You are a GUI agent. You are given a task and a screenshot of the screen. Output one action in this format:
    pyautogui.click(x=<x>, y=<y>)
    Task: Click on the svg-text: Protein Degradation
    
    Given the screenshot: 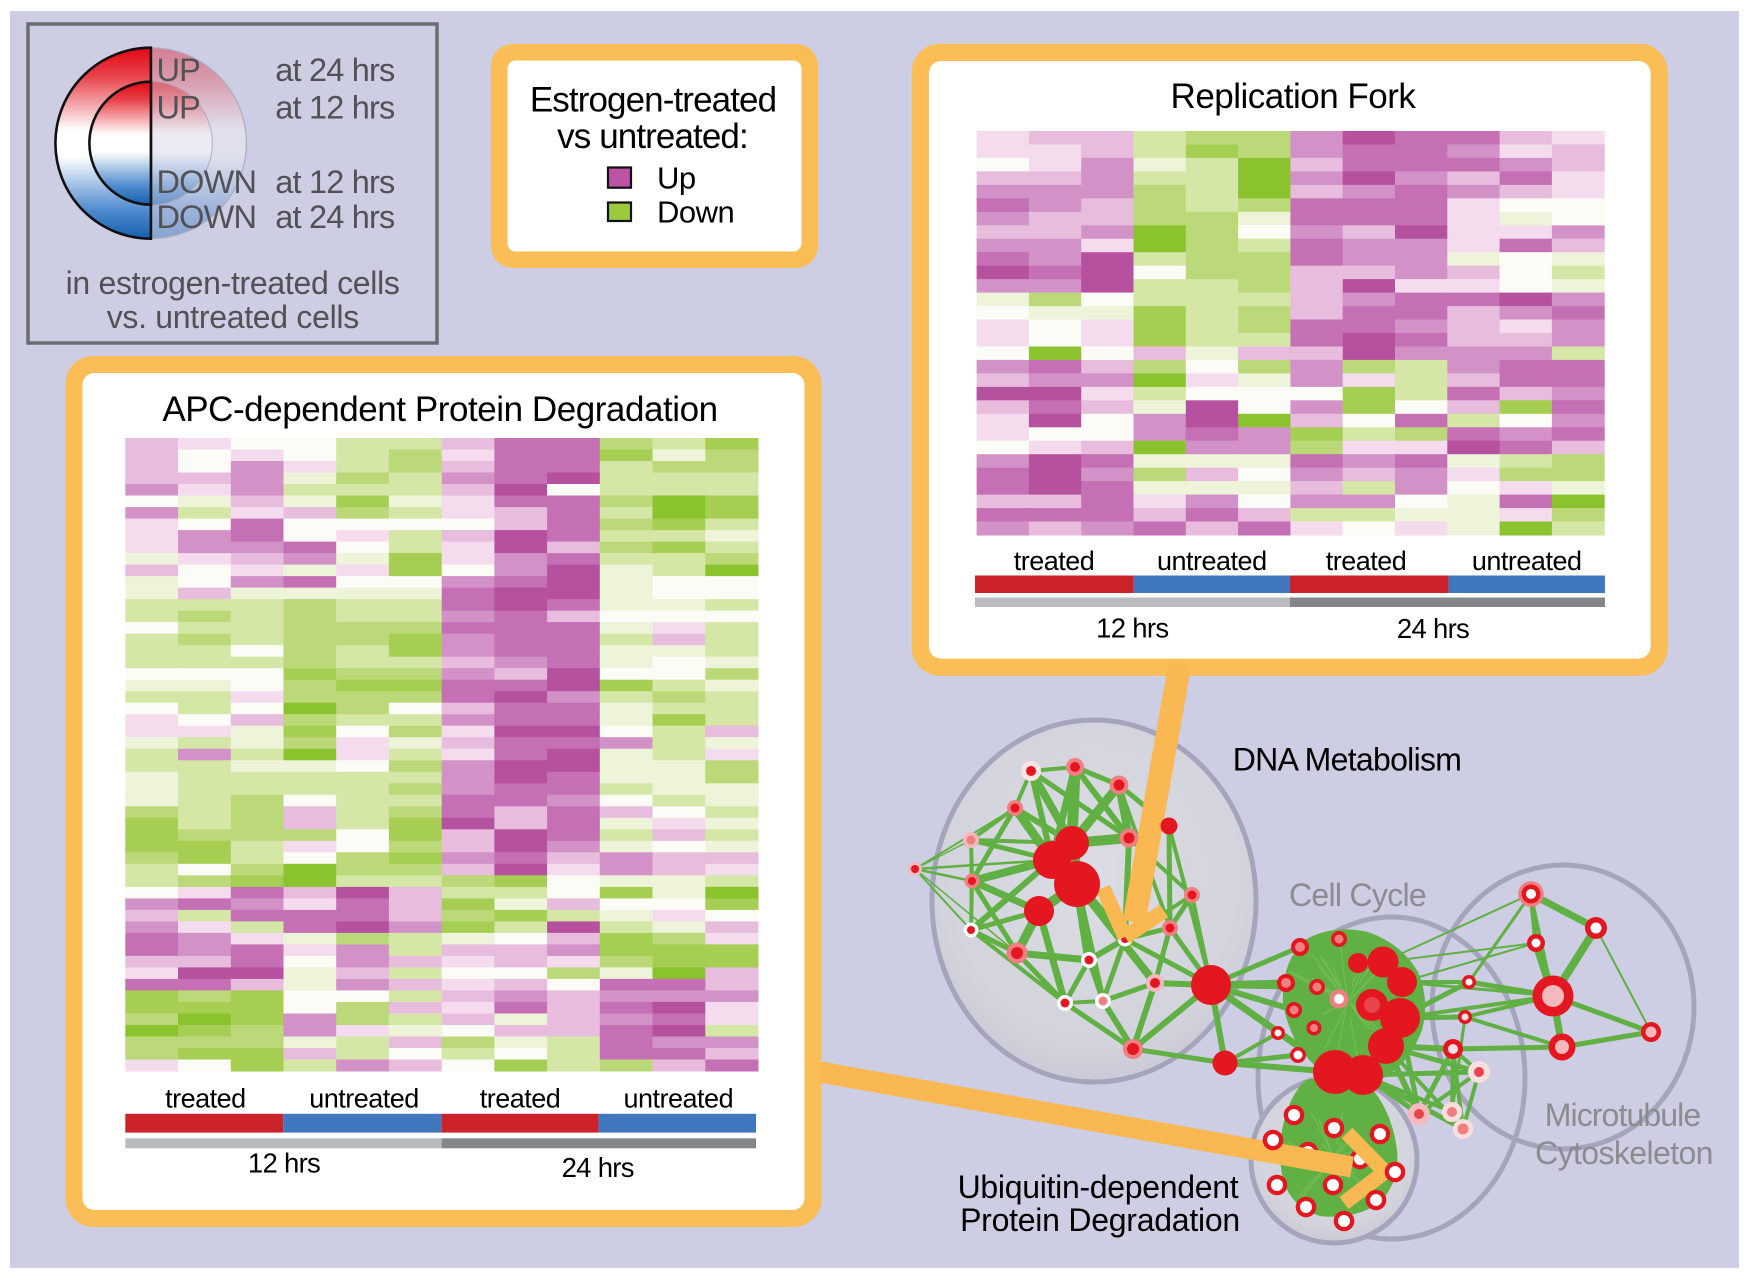 What is the action you would take?
    pyautogui.click(x=1100, y=1220)
    